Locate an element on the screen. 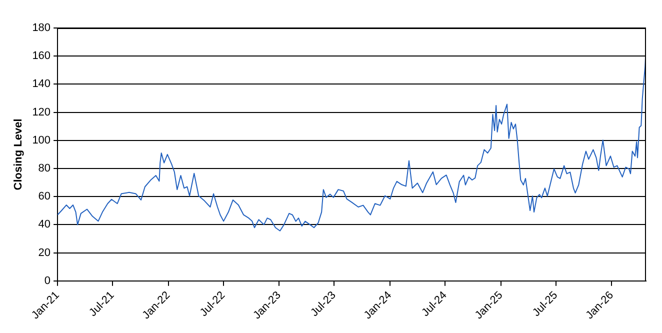 This screenshot has width=662, height=333. y-tick-label: 180 is located at coordinates (41, 28).